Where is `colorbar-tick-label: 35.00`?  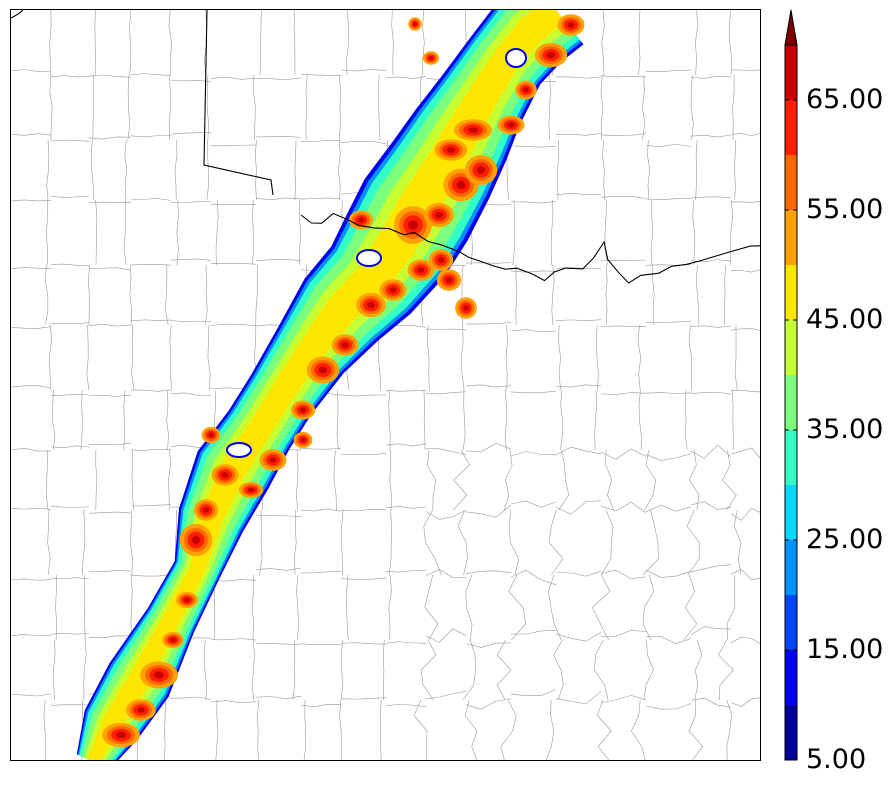
colorbar-tick-label: 35.00 is located at coordinates (845, 429).